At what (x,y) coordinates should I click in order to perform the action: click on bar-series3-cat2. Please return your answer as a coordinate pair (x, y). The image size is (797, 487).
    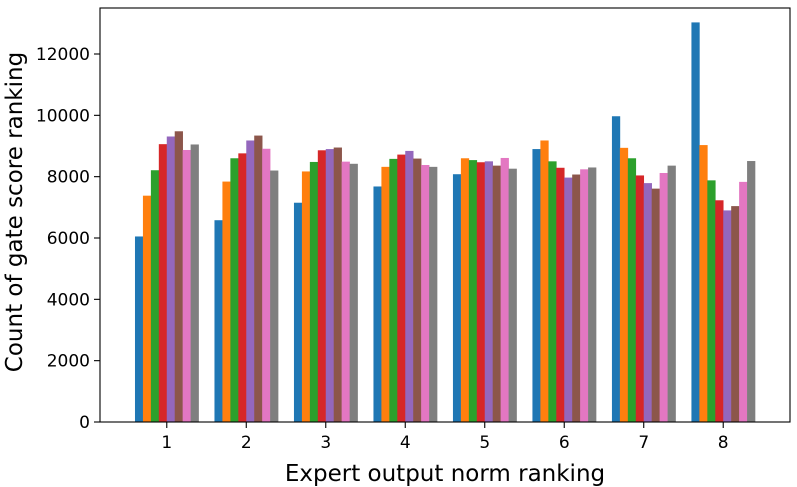
    Looking at the image, I should click on (234, 290).